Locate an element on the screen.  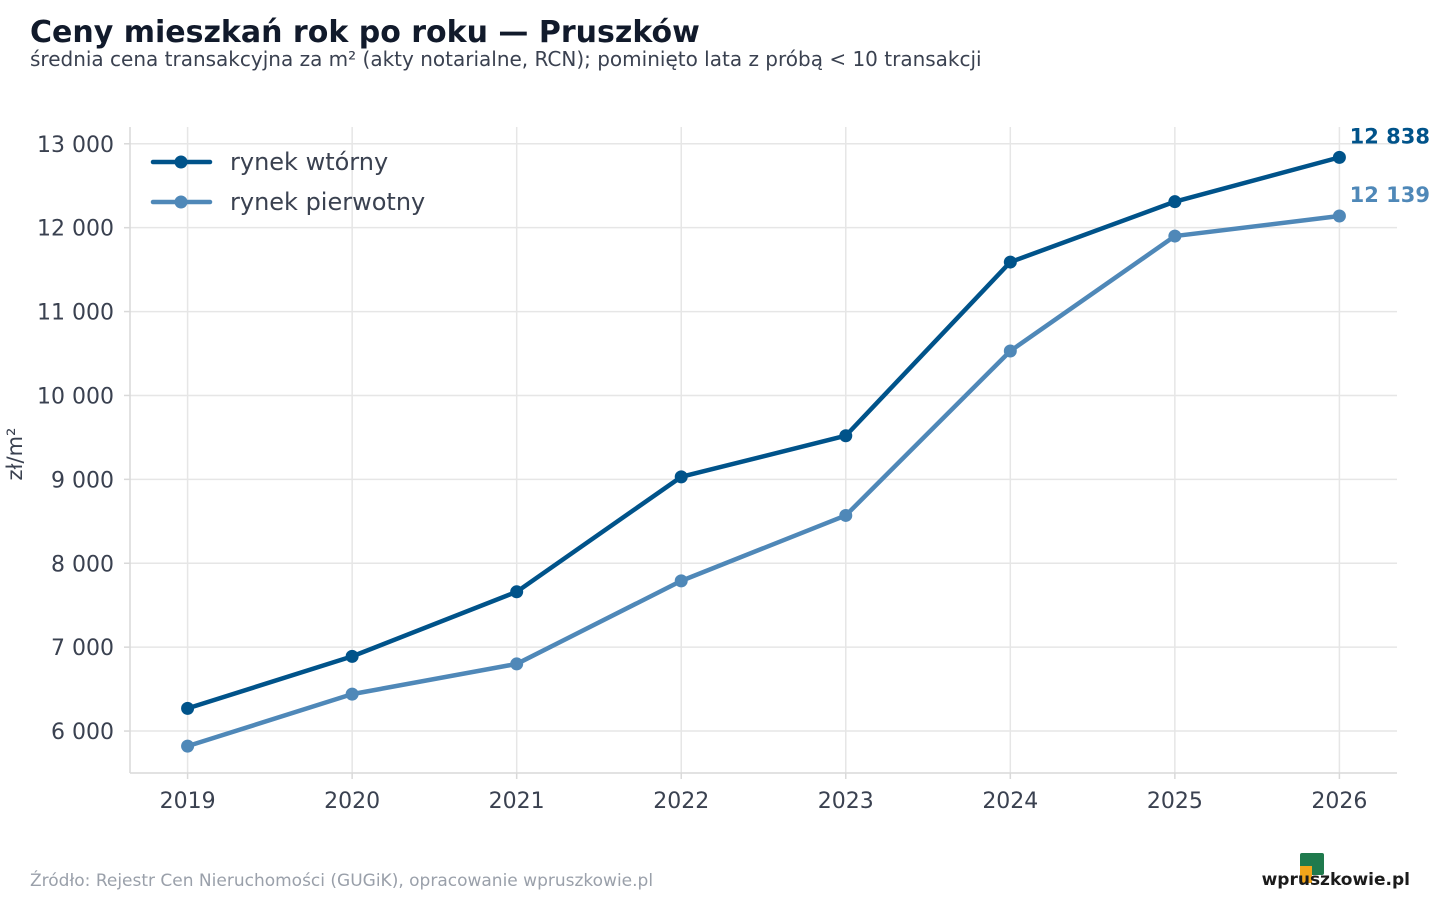
legend-label: rynek wtórny is located at coordinates (309, 162).